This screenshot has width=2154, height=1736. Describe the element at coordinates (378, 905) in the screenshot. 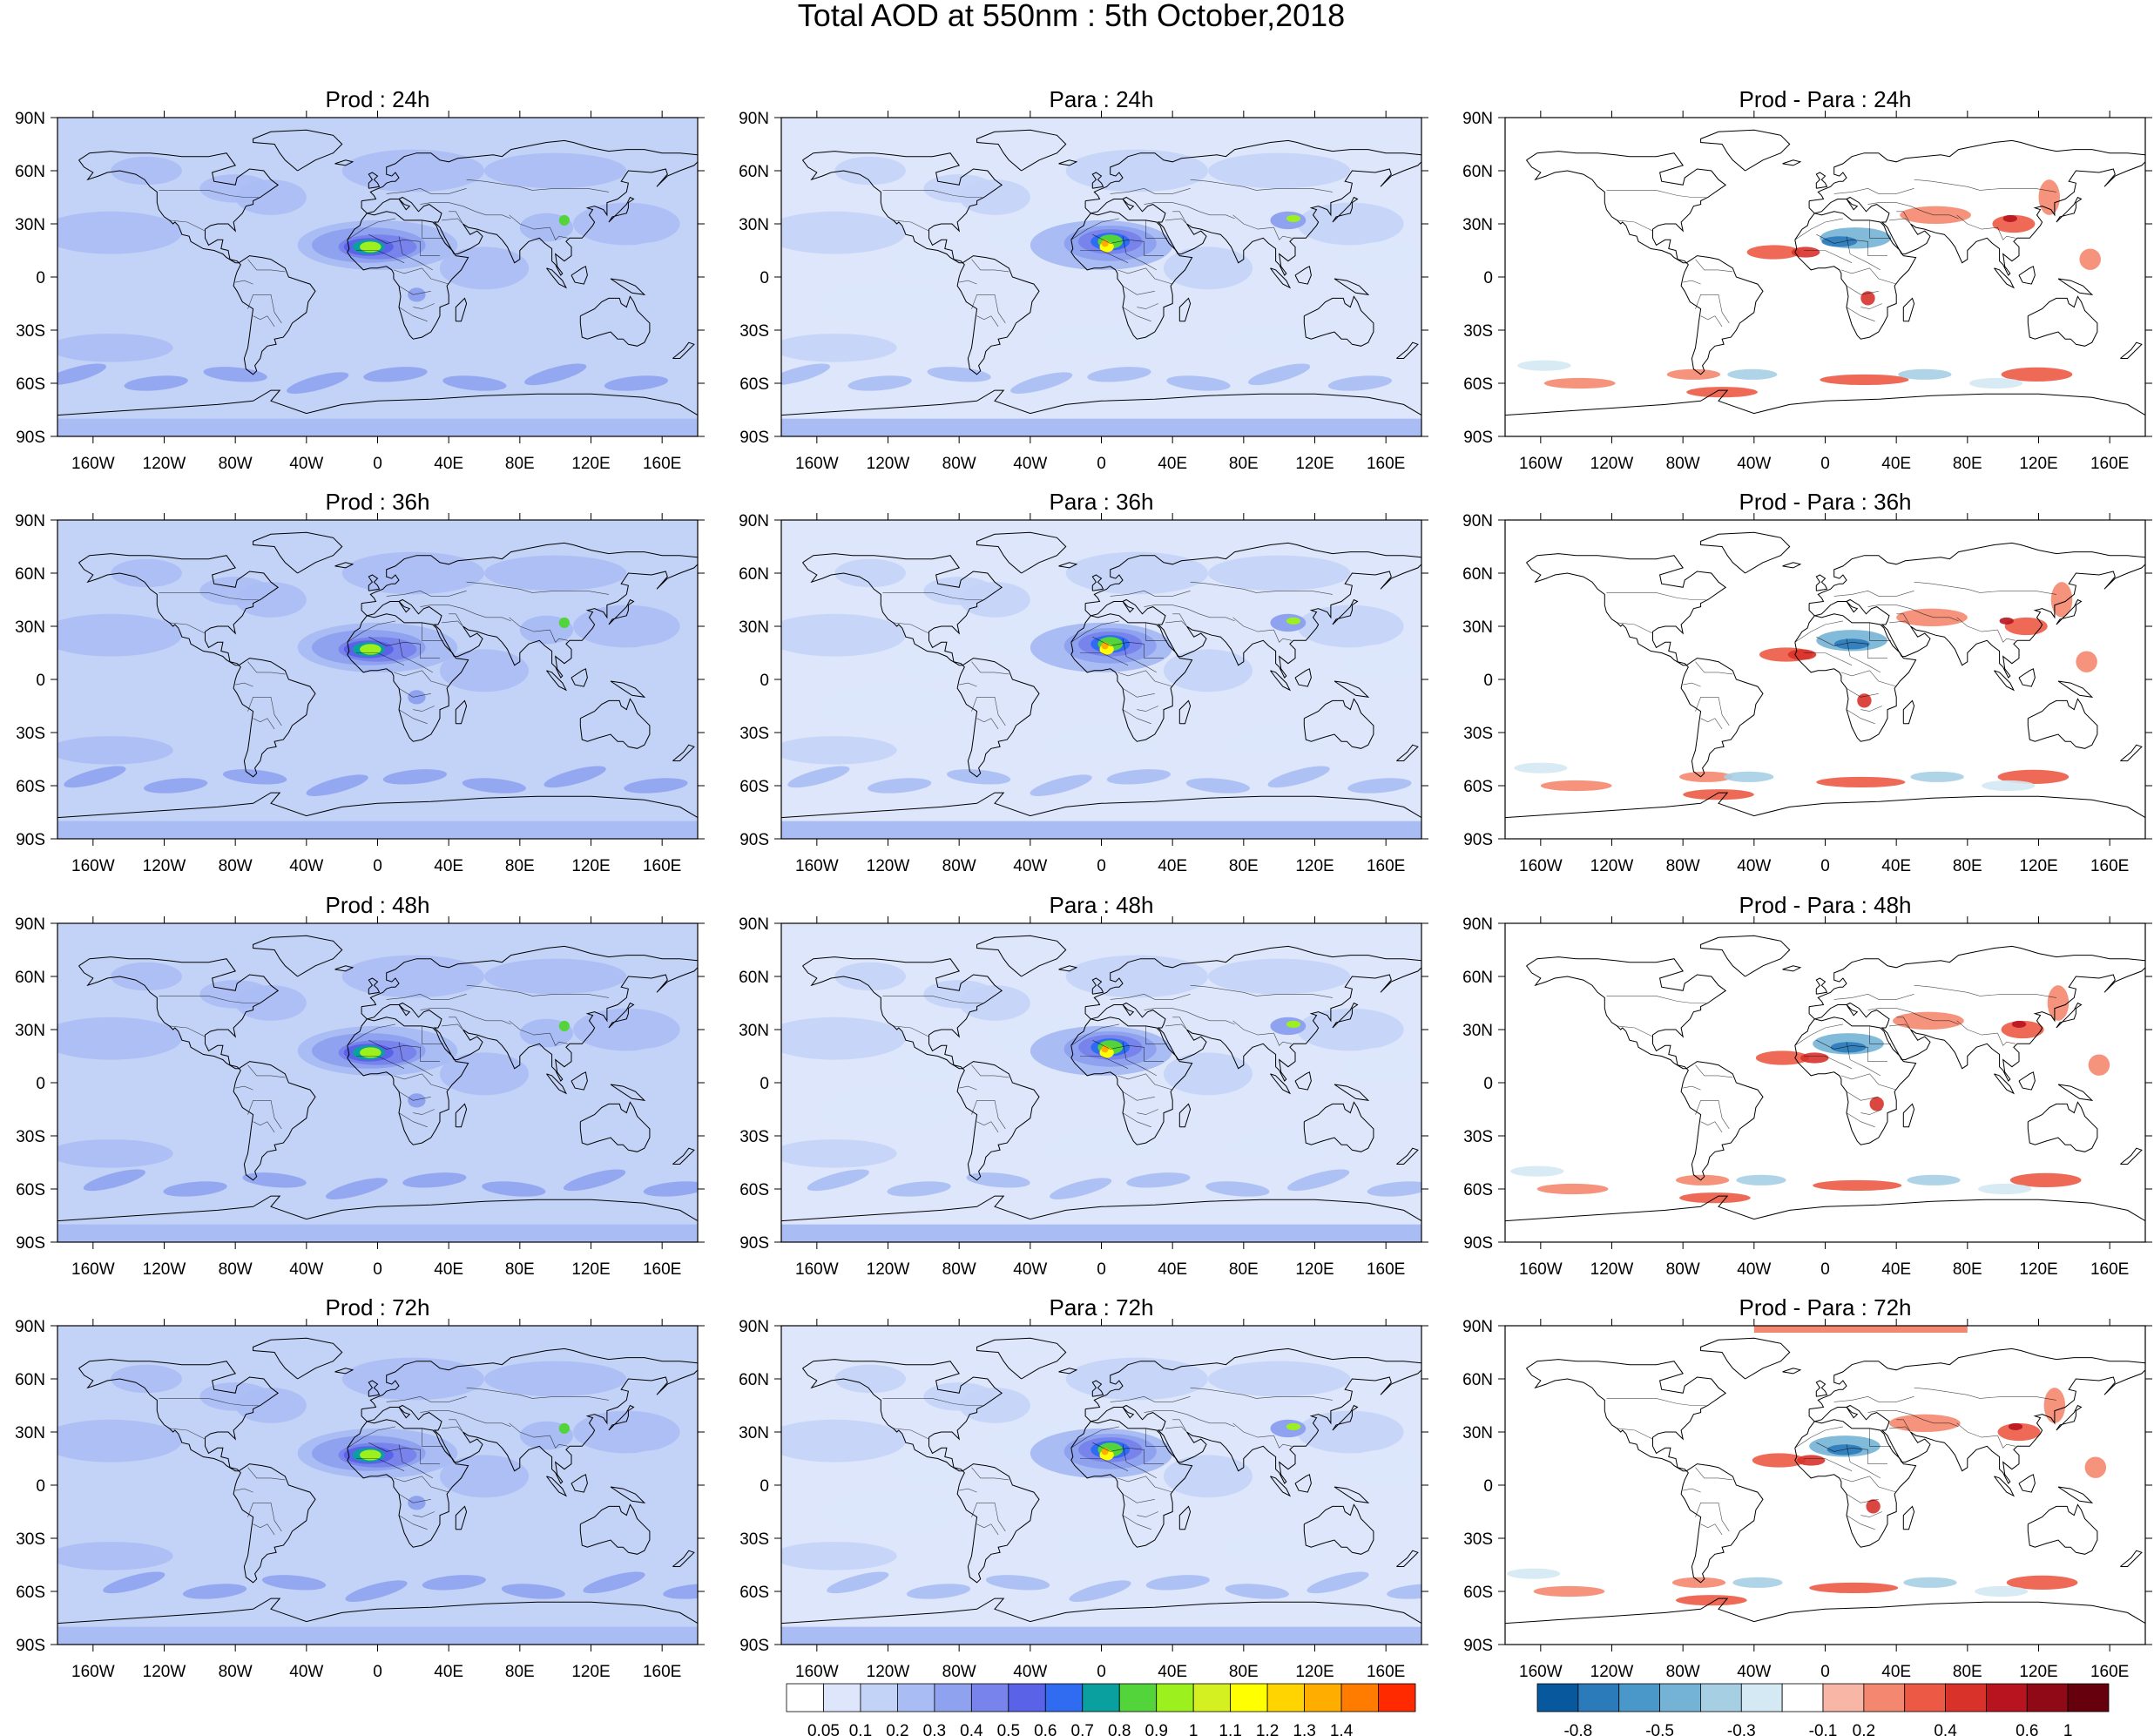

I see `panel-title: Prod : 48h` at that location.